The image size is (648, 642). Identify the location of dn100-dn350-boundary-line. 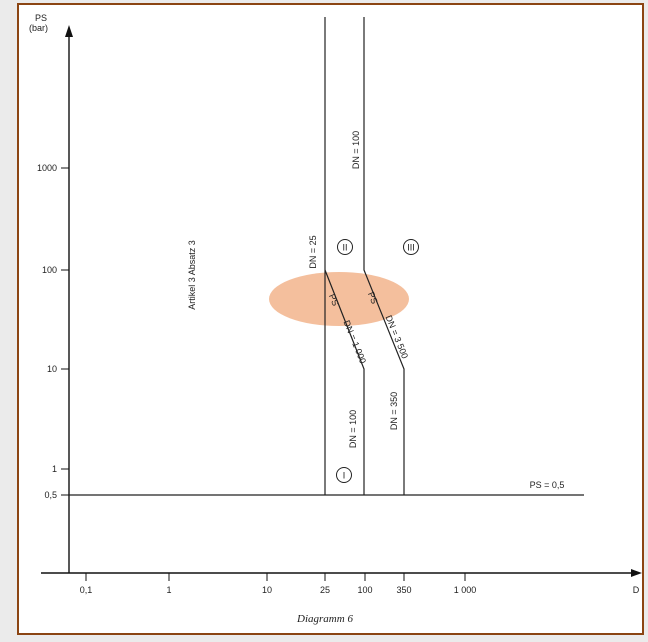
(384, 256).